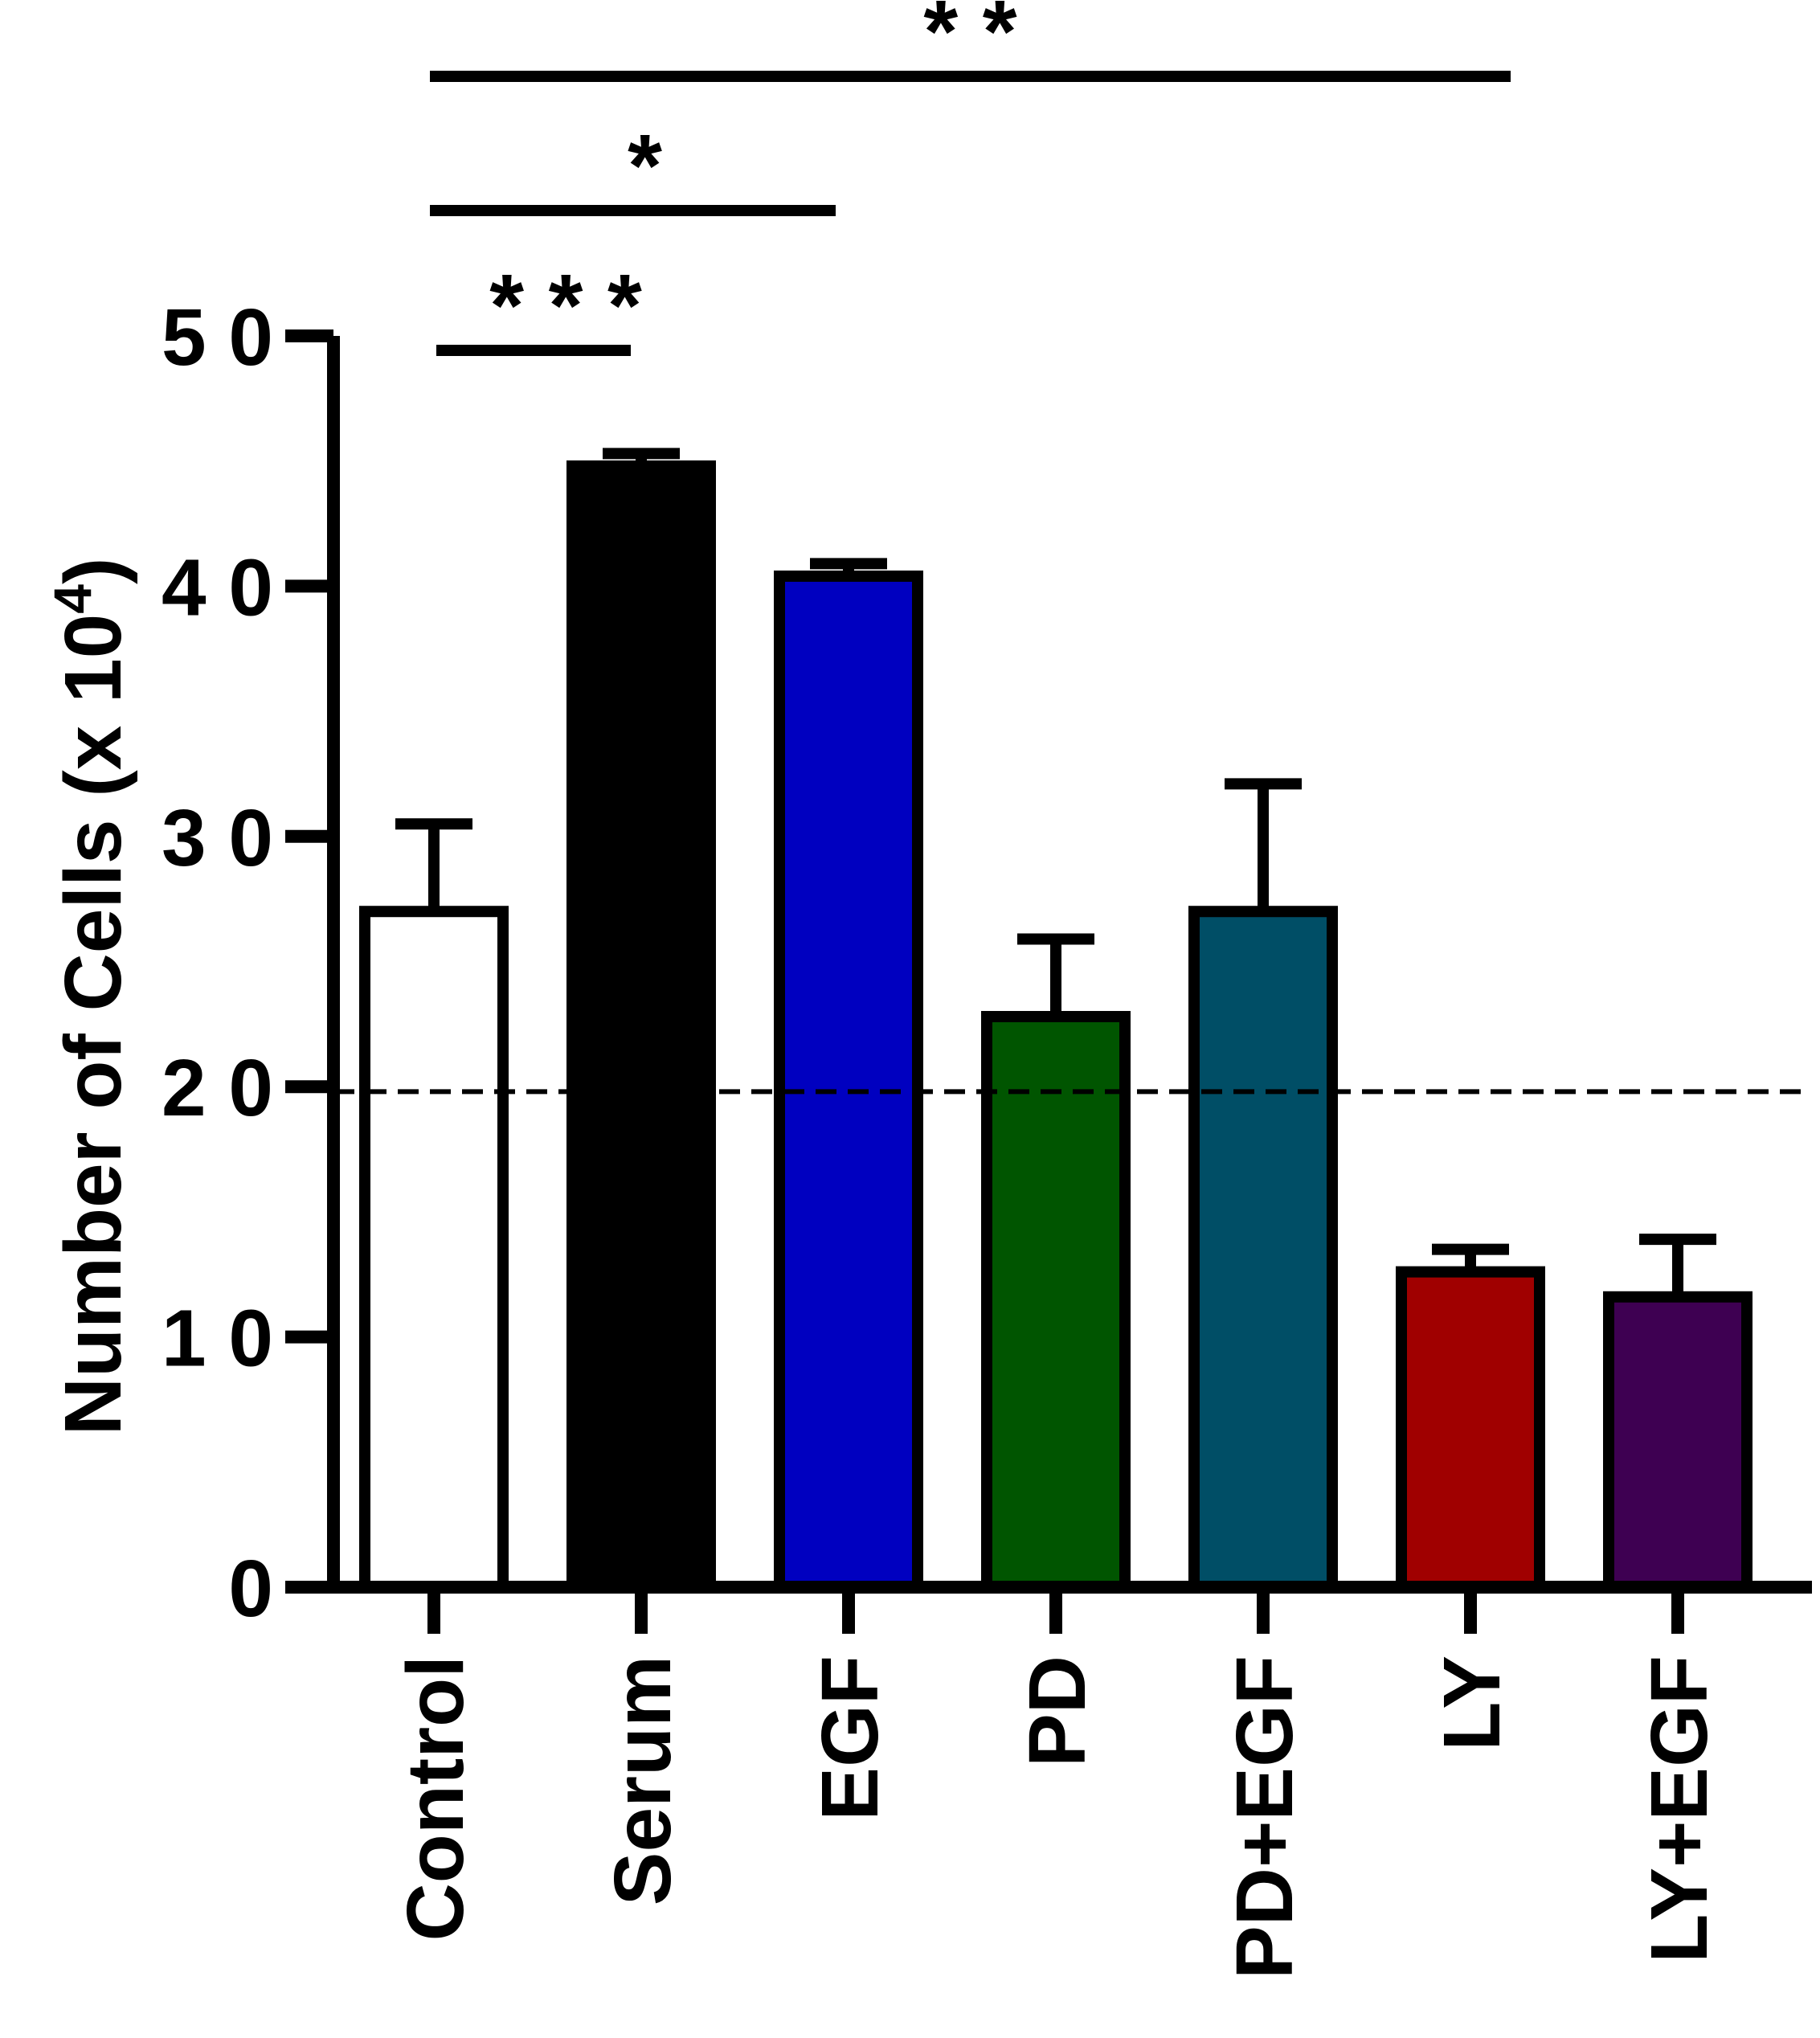 This screenshot has height=2038, width=1820. What do you see at coordinates (969, 40) in the screenshot?
I see `sig-label-control-ly: * *` at bounding box center [969, 40].